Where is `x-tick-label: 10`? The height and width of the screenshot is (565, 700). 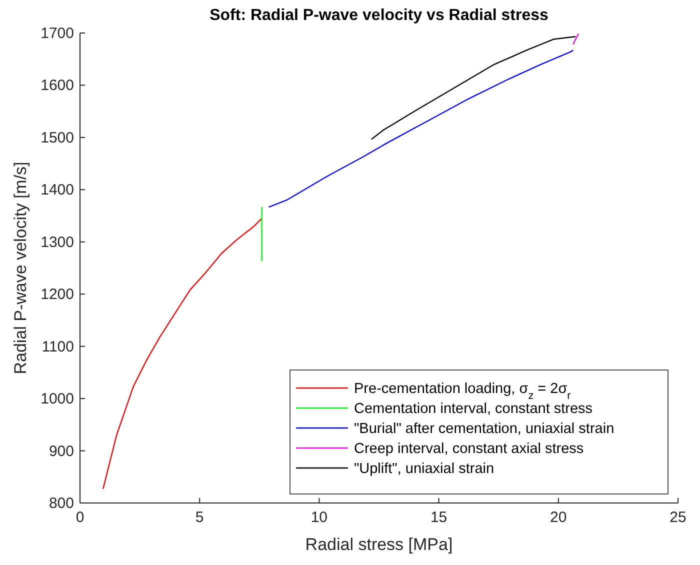 x-tick-label: 10 is located at coordinates (319, 517).